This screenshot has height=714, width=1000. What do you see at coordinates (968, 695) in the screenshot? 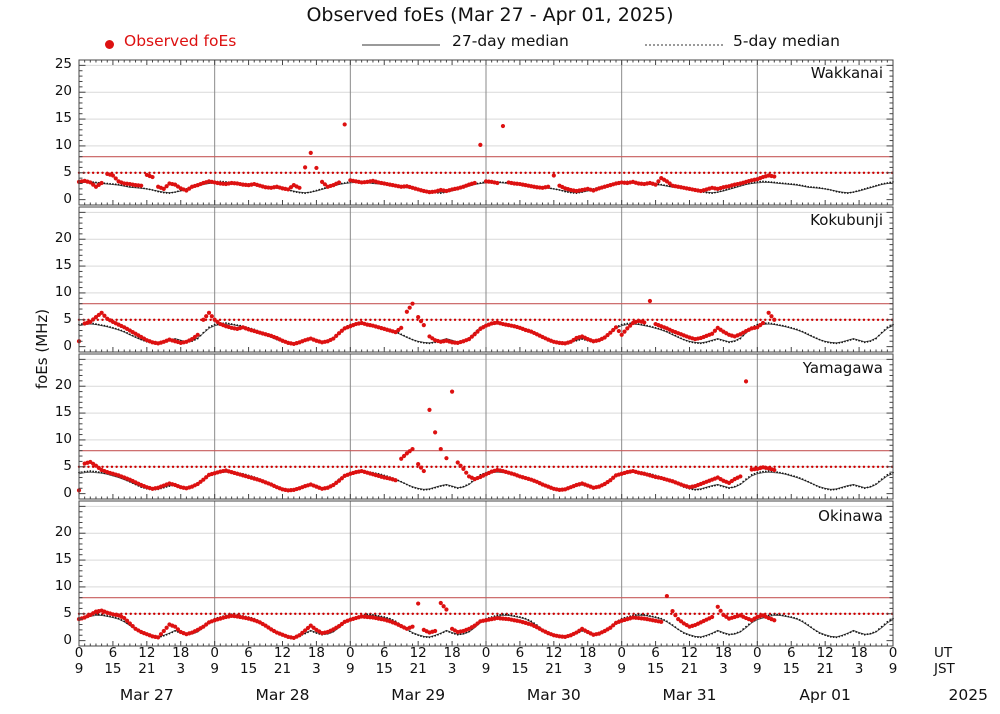
I see `year-label: 2025` at bounding box center [968, 695].